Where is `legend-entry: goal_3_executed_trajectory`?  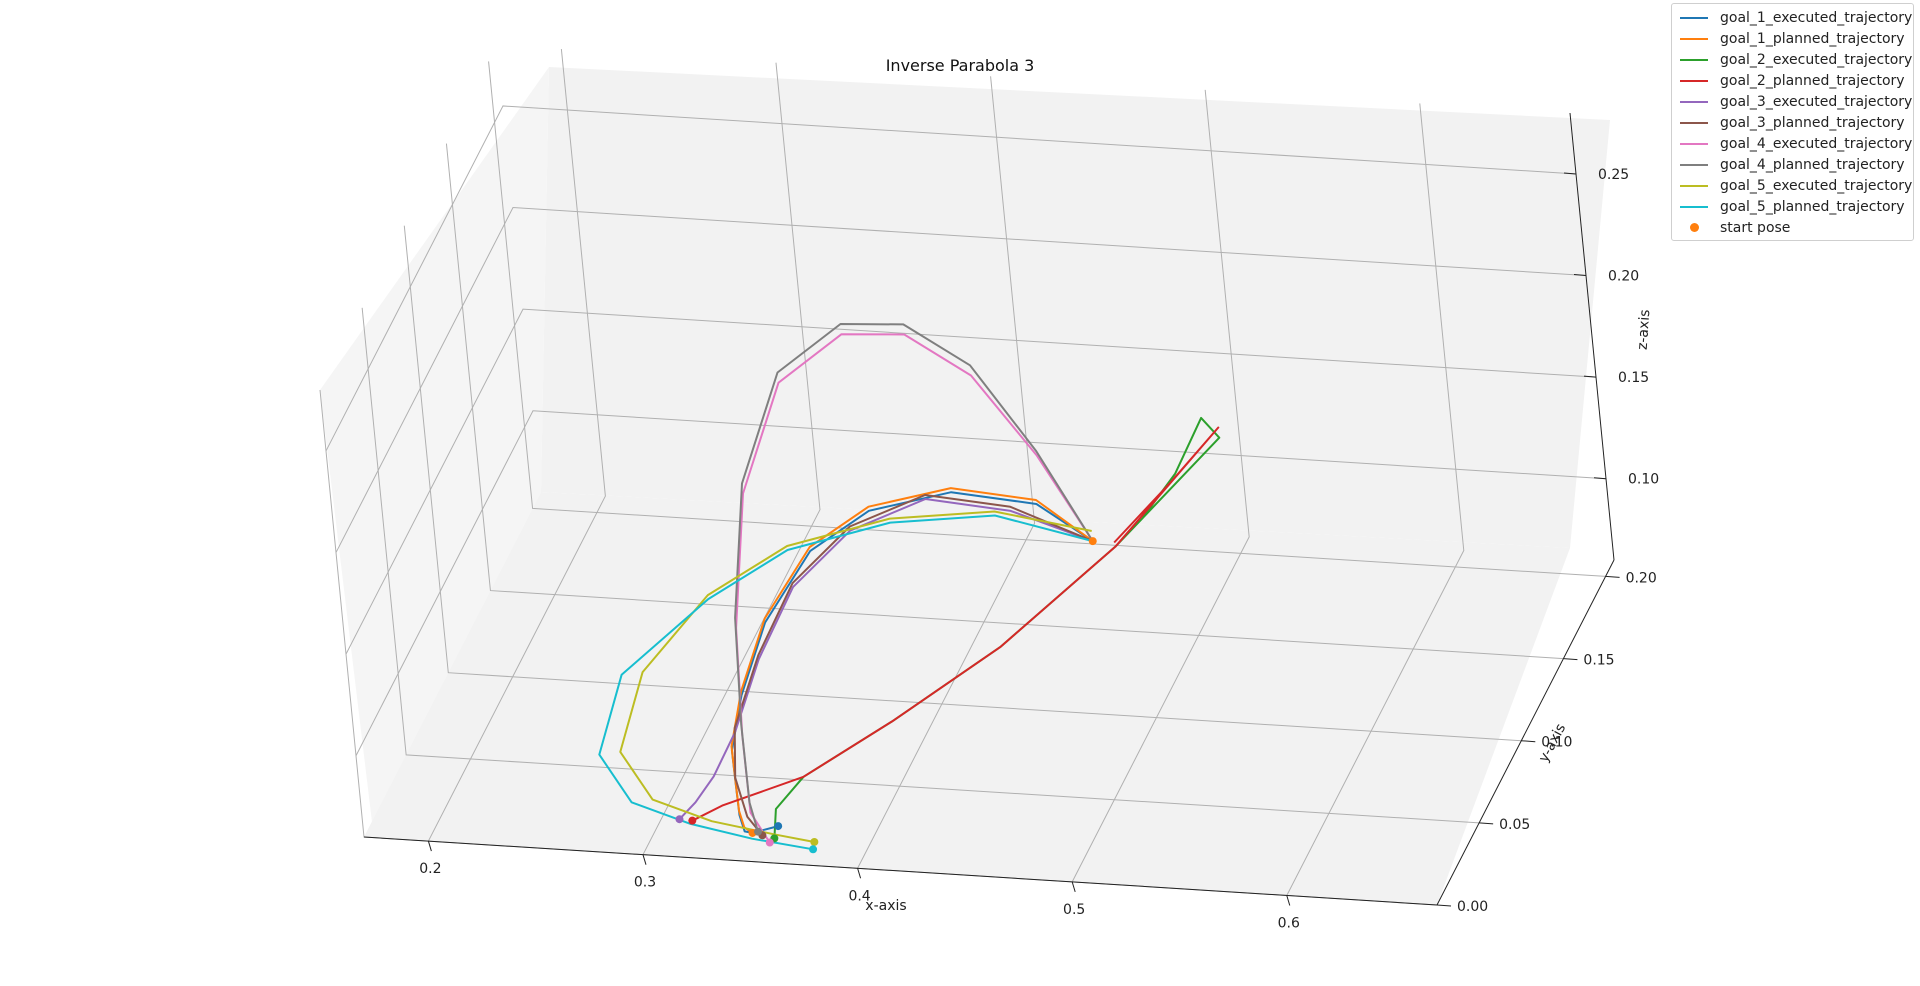 legend-entry: goal_3_executed_trajectory is located at coordinates (1794, 101).